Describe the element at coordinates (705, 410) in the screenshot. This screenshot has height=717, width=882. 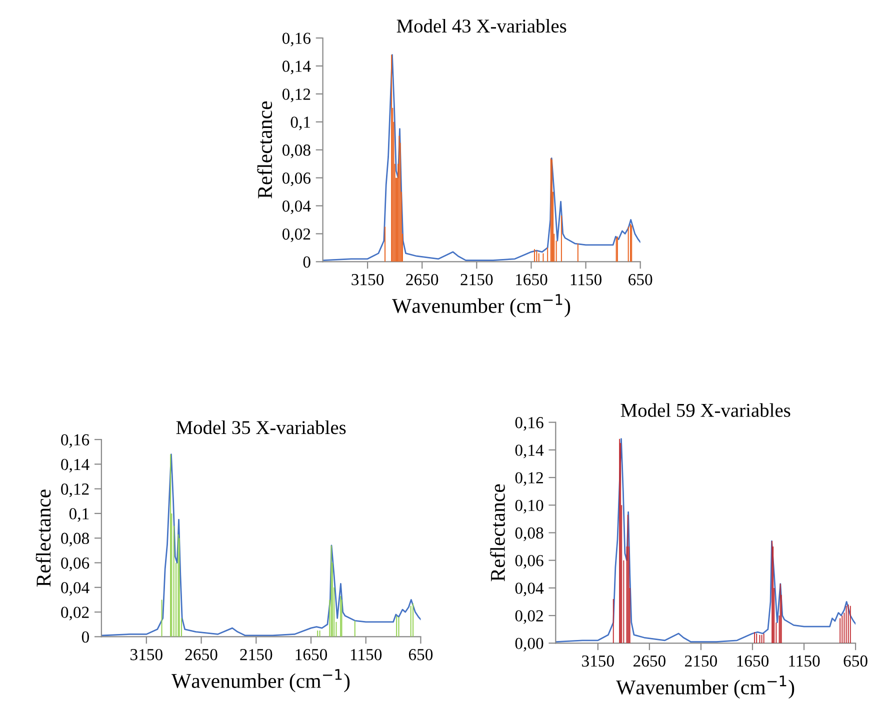
I see `chart-title: Model 59 X-variables` at that location.